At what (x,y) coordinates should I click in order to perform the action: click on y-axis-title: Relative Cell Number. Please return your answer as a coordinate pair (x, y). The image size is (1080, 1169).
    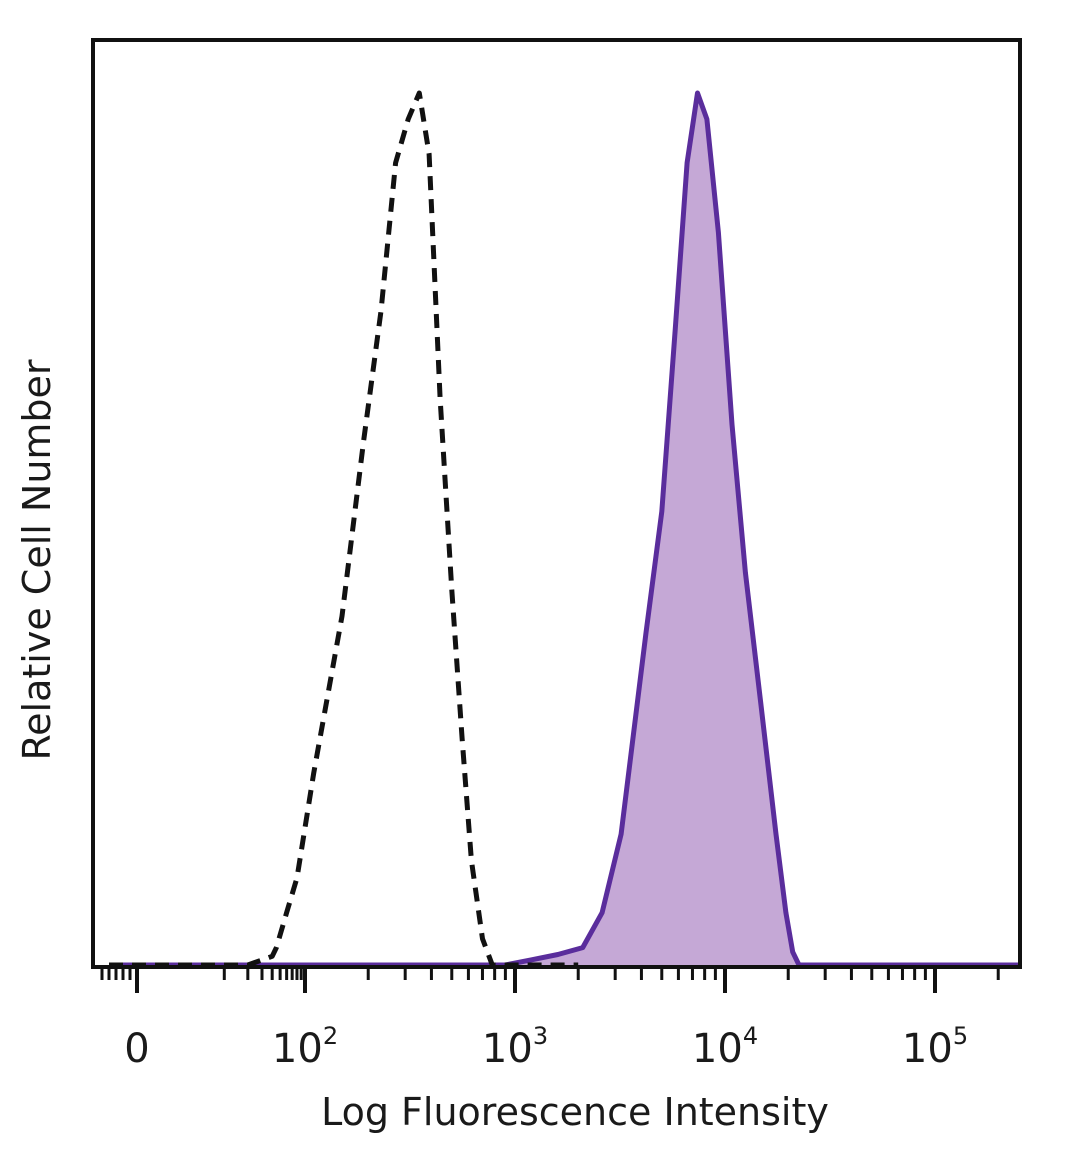
    Looking at the image, I should click on (37, 559).